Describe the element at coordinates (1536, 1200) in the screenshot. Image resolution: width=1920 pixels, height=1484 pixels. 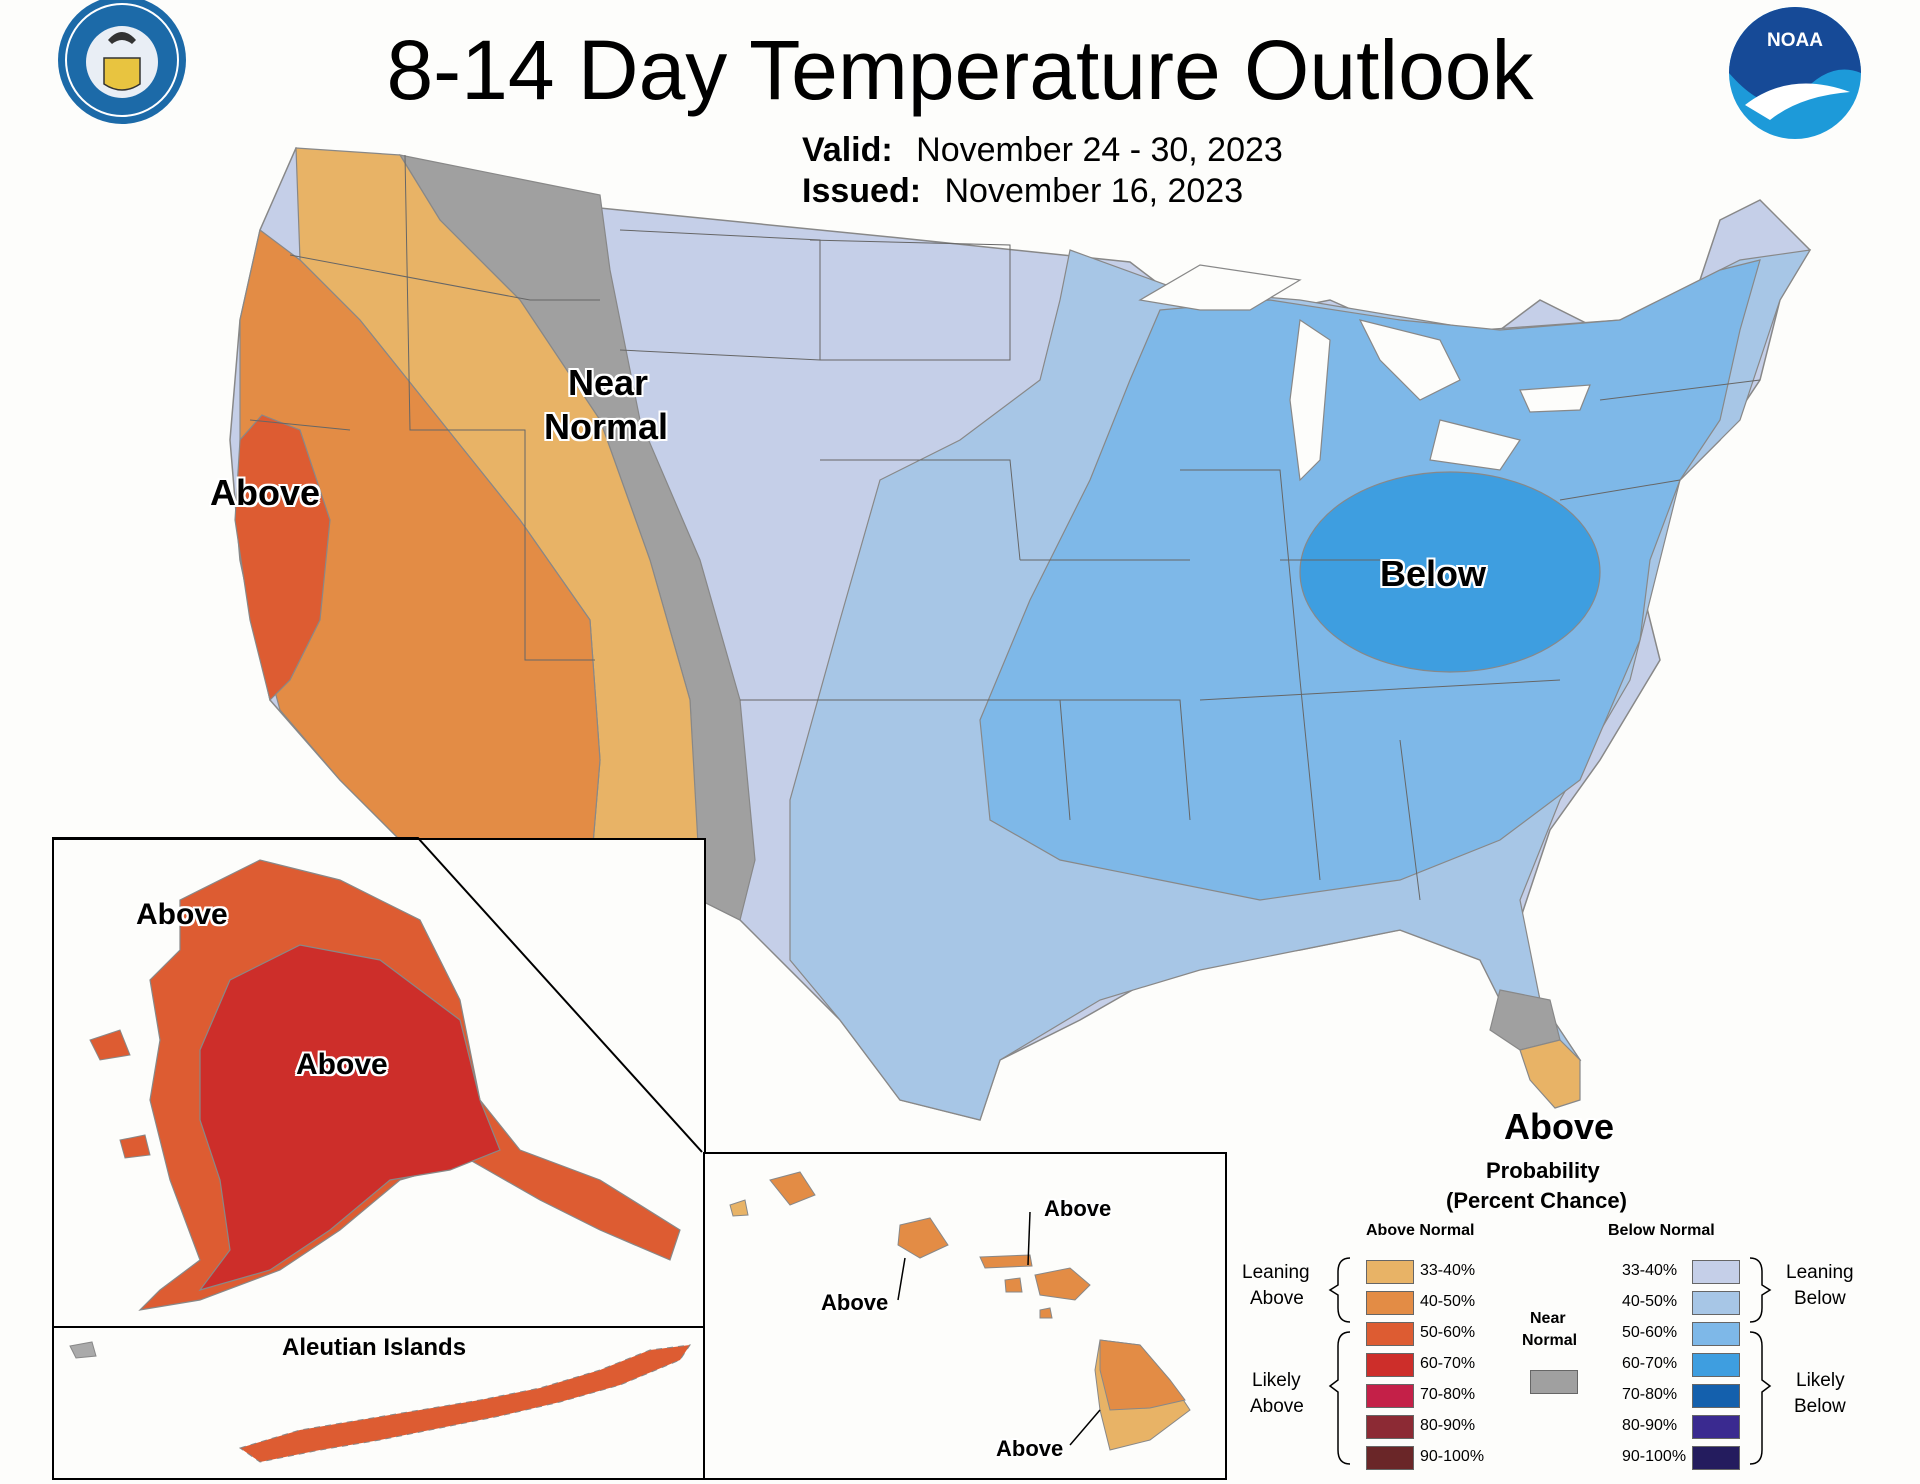
I see `legend-title-2: (Percent Chance)` at that location.